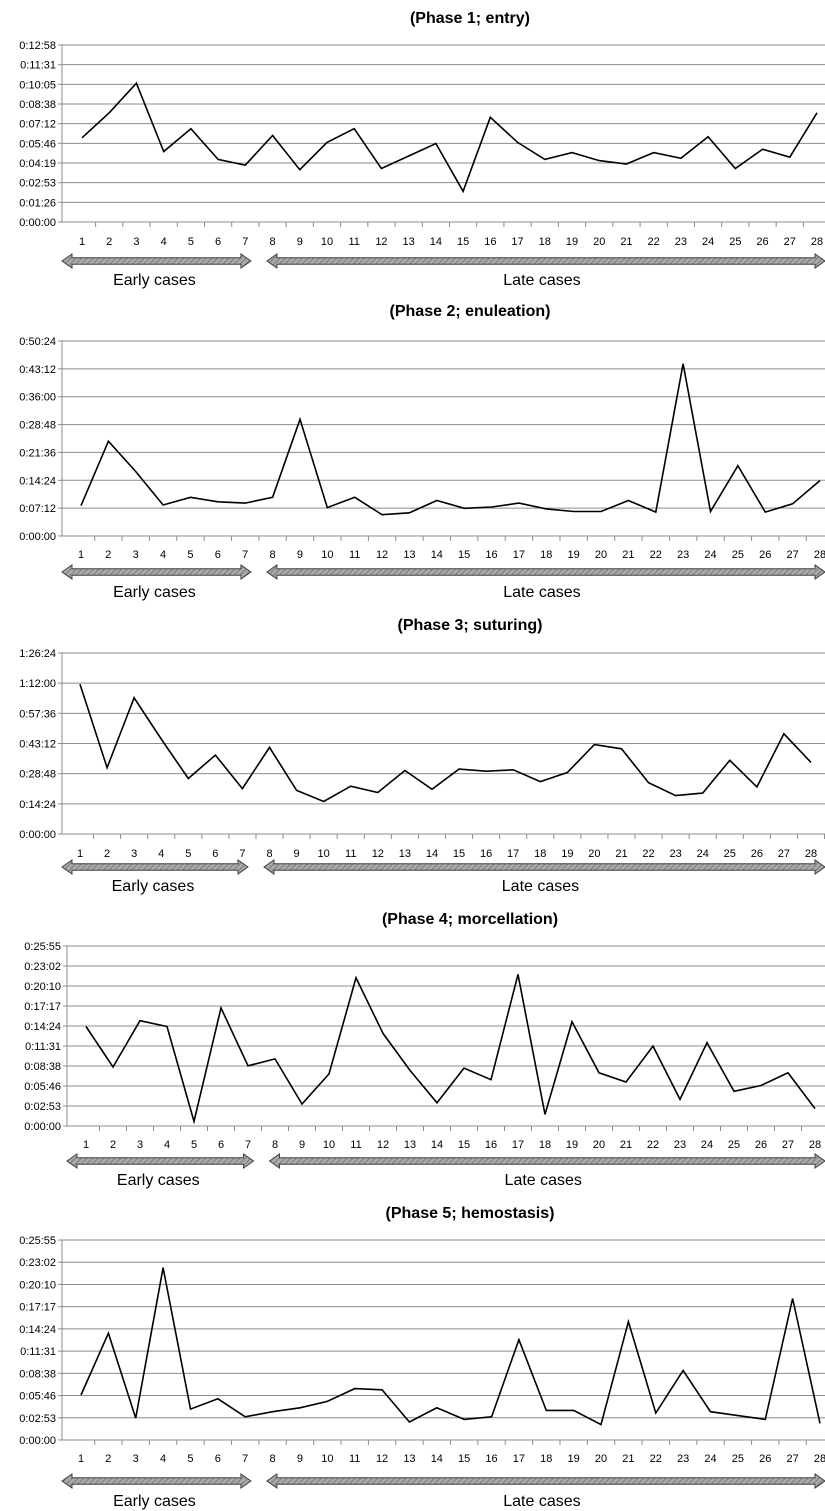  Describe the element at coordinates (464, 555) in the screenshot. I see `x-tick-label: 15` at that location.